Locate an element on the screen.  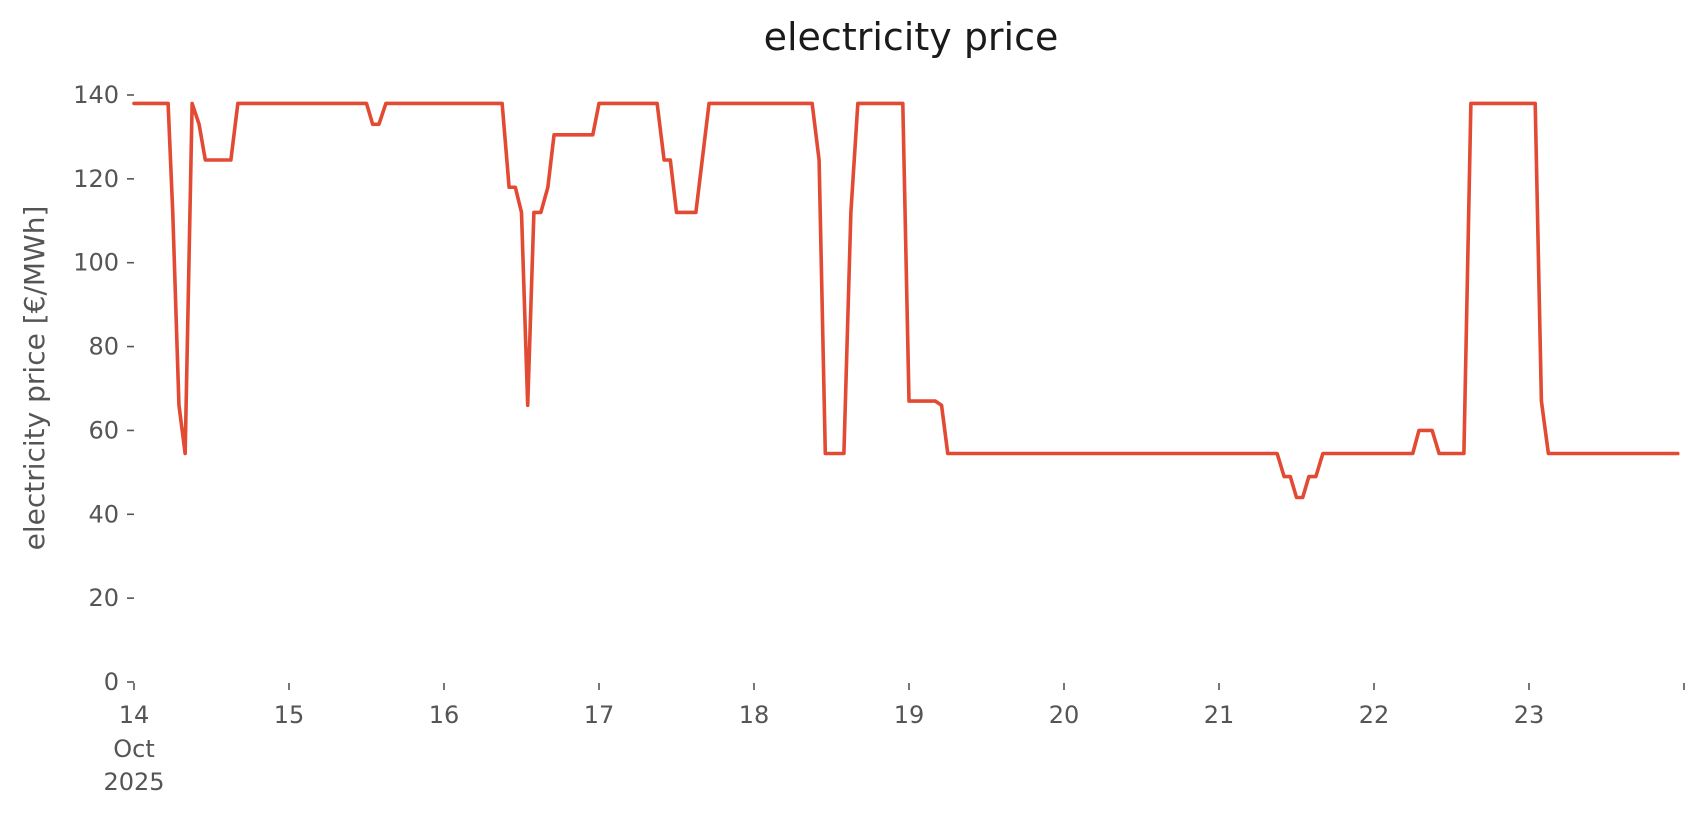
y-axis-label: electricity price [€/MWh] is located at coordinates (34, 378).